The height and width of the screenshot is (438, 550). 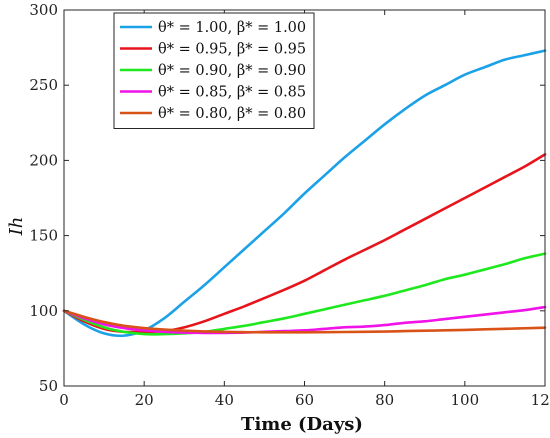 I want to click on y-tick-label: 150, so click(x=43, y=236).